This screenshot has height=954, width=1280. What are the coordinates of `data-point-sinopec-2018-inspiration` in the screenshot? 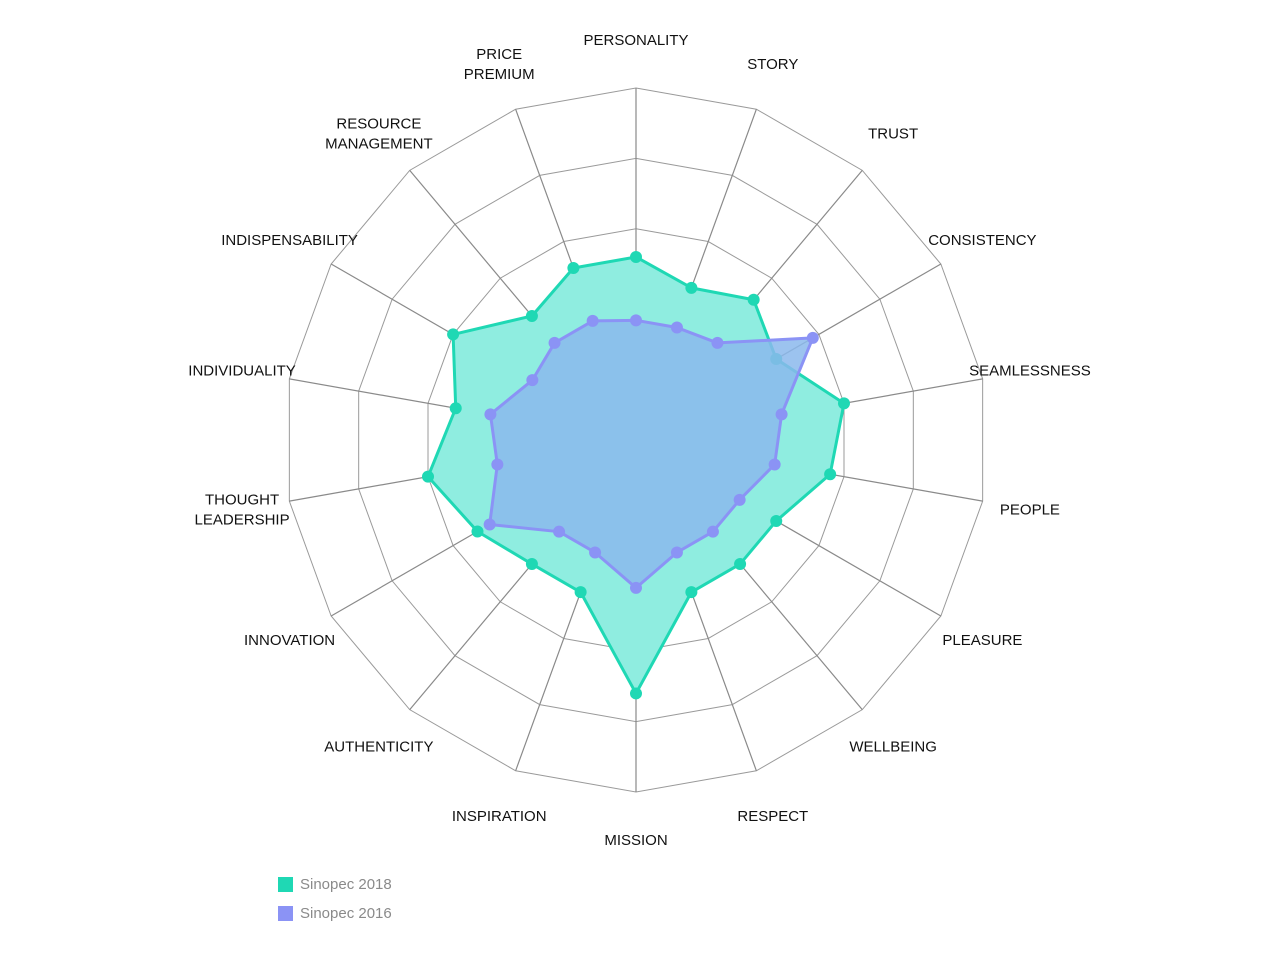 It's located at (580, 592).